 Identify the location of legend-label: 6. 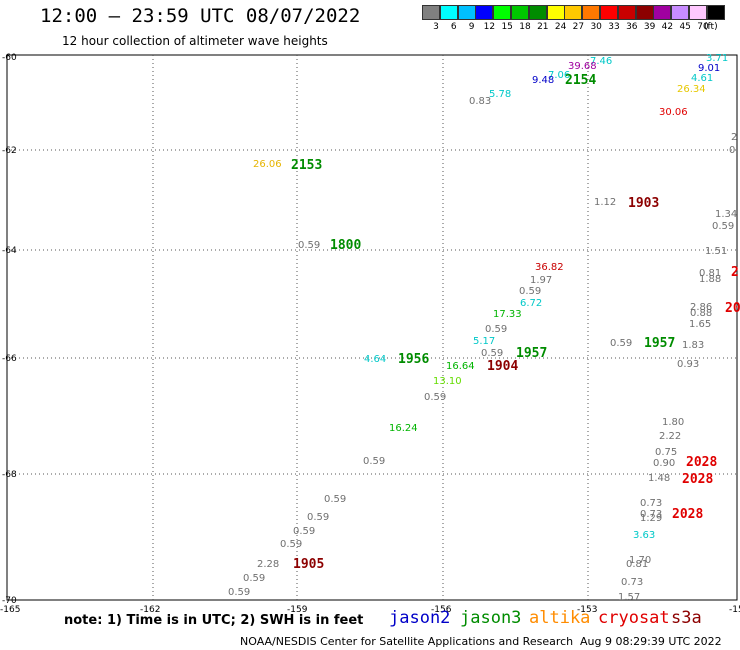
(453, 27).